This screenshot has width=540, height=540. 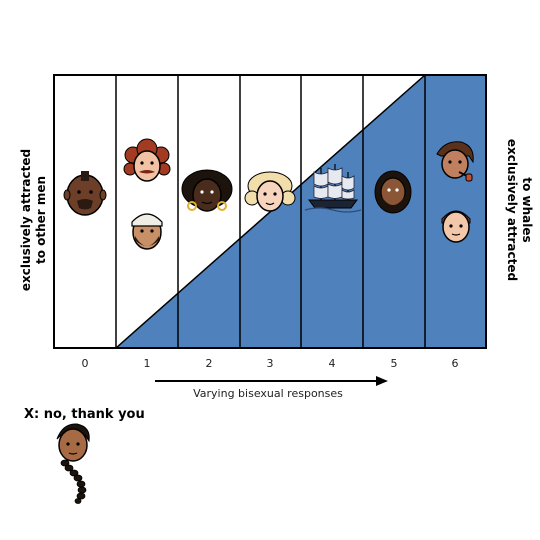 What do you see at coordinates (147, 231) in the screenshot?
I see `headwrap-bearded-man-face-icon` at bounding box center [147, 231].